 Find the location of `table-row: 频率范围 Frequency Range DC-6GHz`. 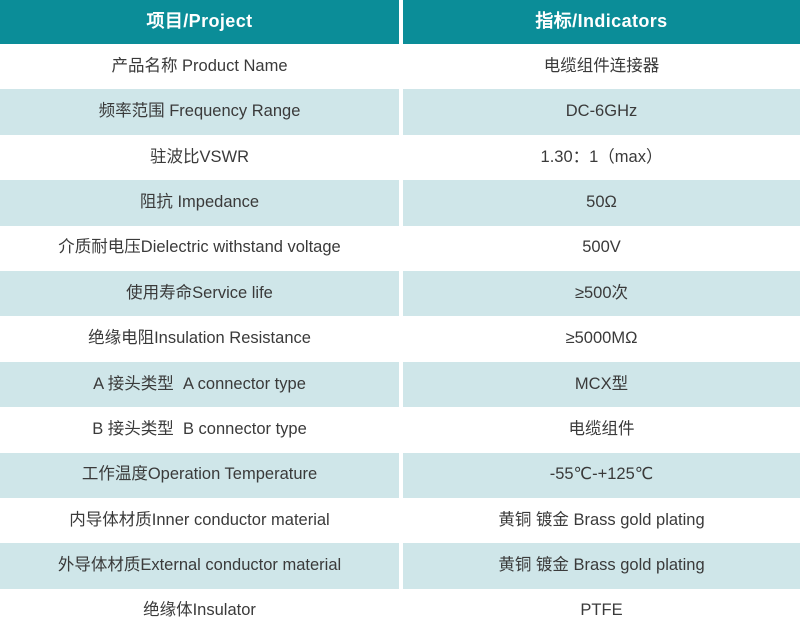

table-row: 频率范围 Frequency Range DC-6GHz is located at coordinates (400, 112).